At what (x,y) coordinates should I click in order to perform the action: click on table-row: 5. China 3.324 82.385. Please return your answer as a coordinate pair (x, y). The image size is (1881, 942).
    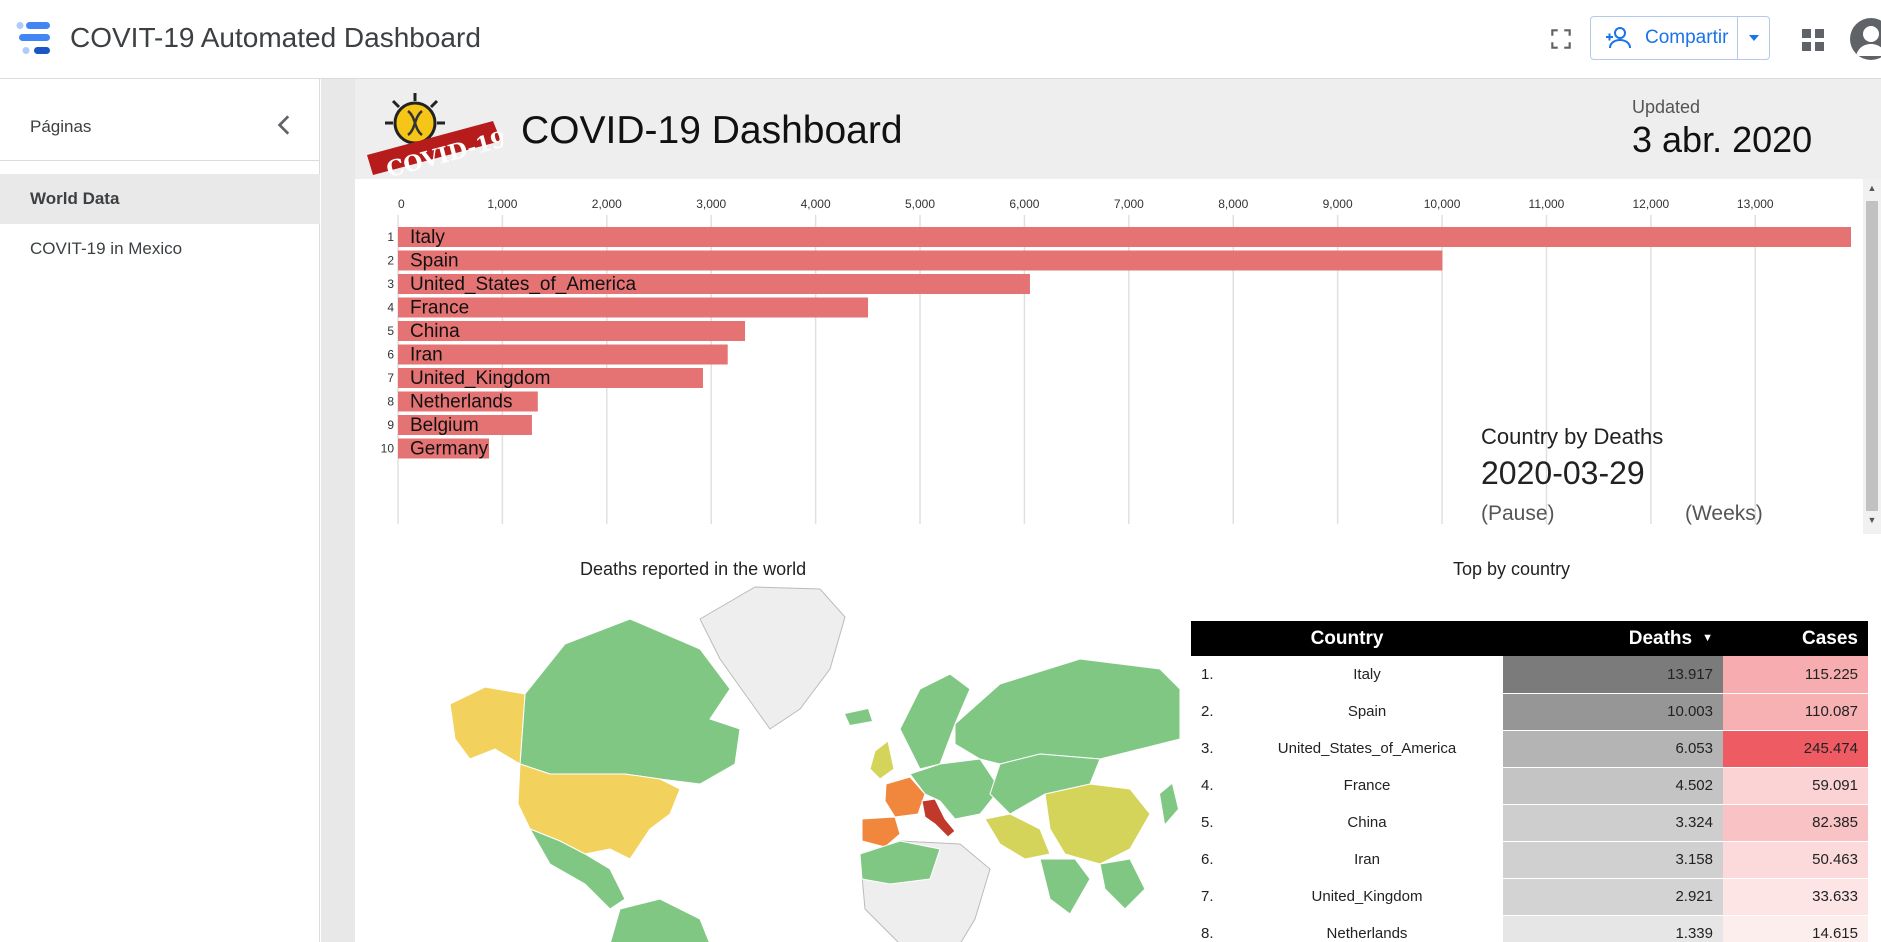
    Looking at the image, I should click on (1529, 823).